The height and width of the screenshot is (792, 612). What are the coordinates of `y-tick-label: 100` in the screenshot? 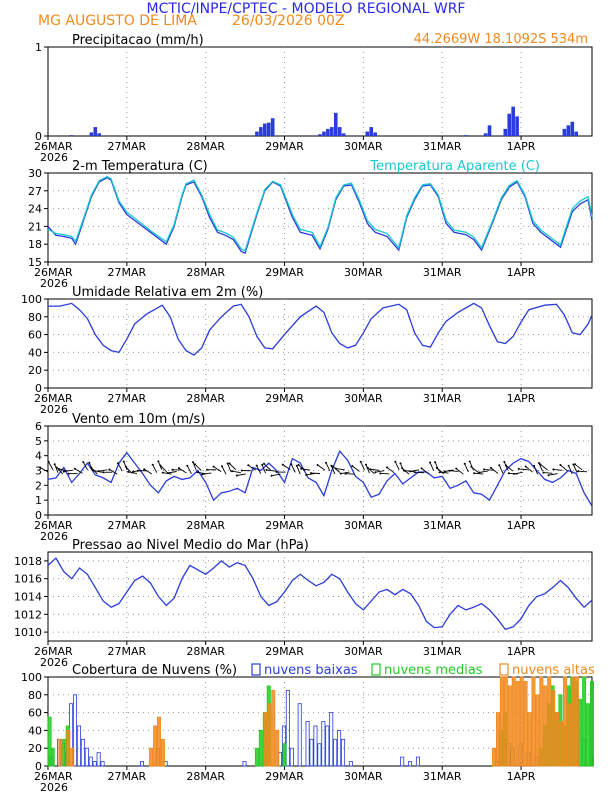 It's located at (31, 299).